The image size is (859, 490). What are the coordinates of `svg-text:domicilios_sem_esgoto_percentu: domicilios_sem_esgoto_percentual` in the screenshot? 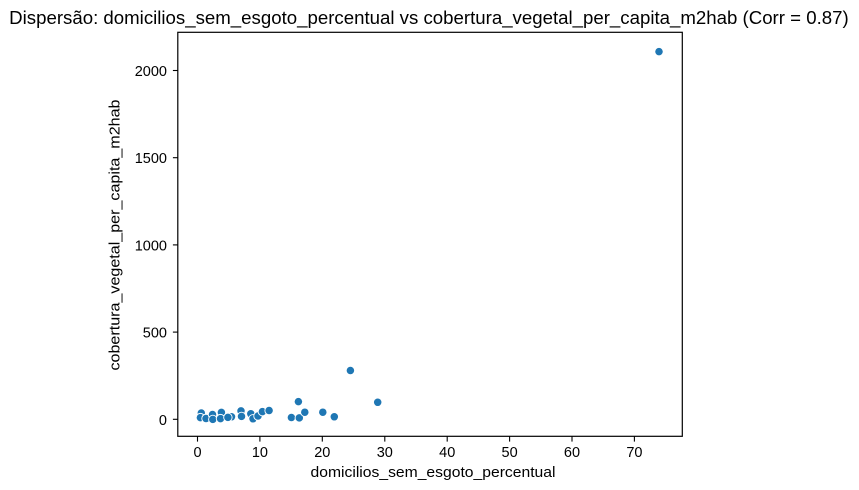 It's located at (433, 473).